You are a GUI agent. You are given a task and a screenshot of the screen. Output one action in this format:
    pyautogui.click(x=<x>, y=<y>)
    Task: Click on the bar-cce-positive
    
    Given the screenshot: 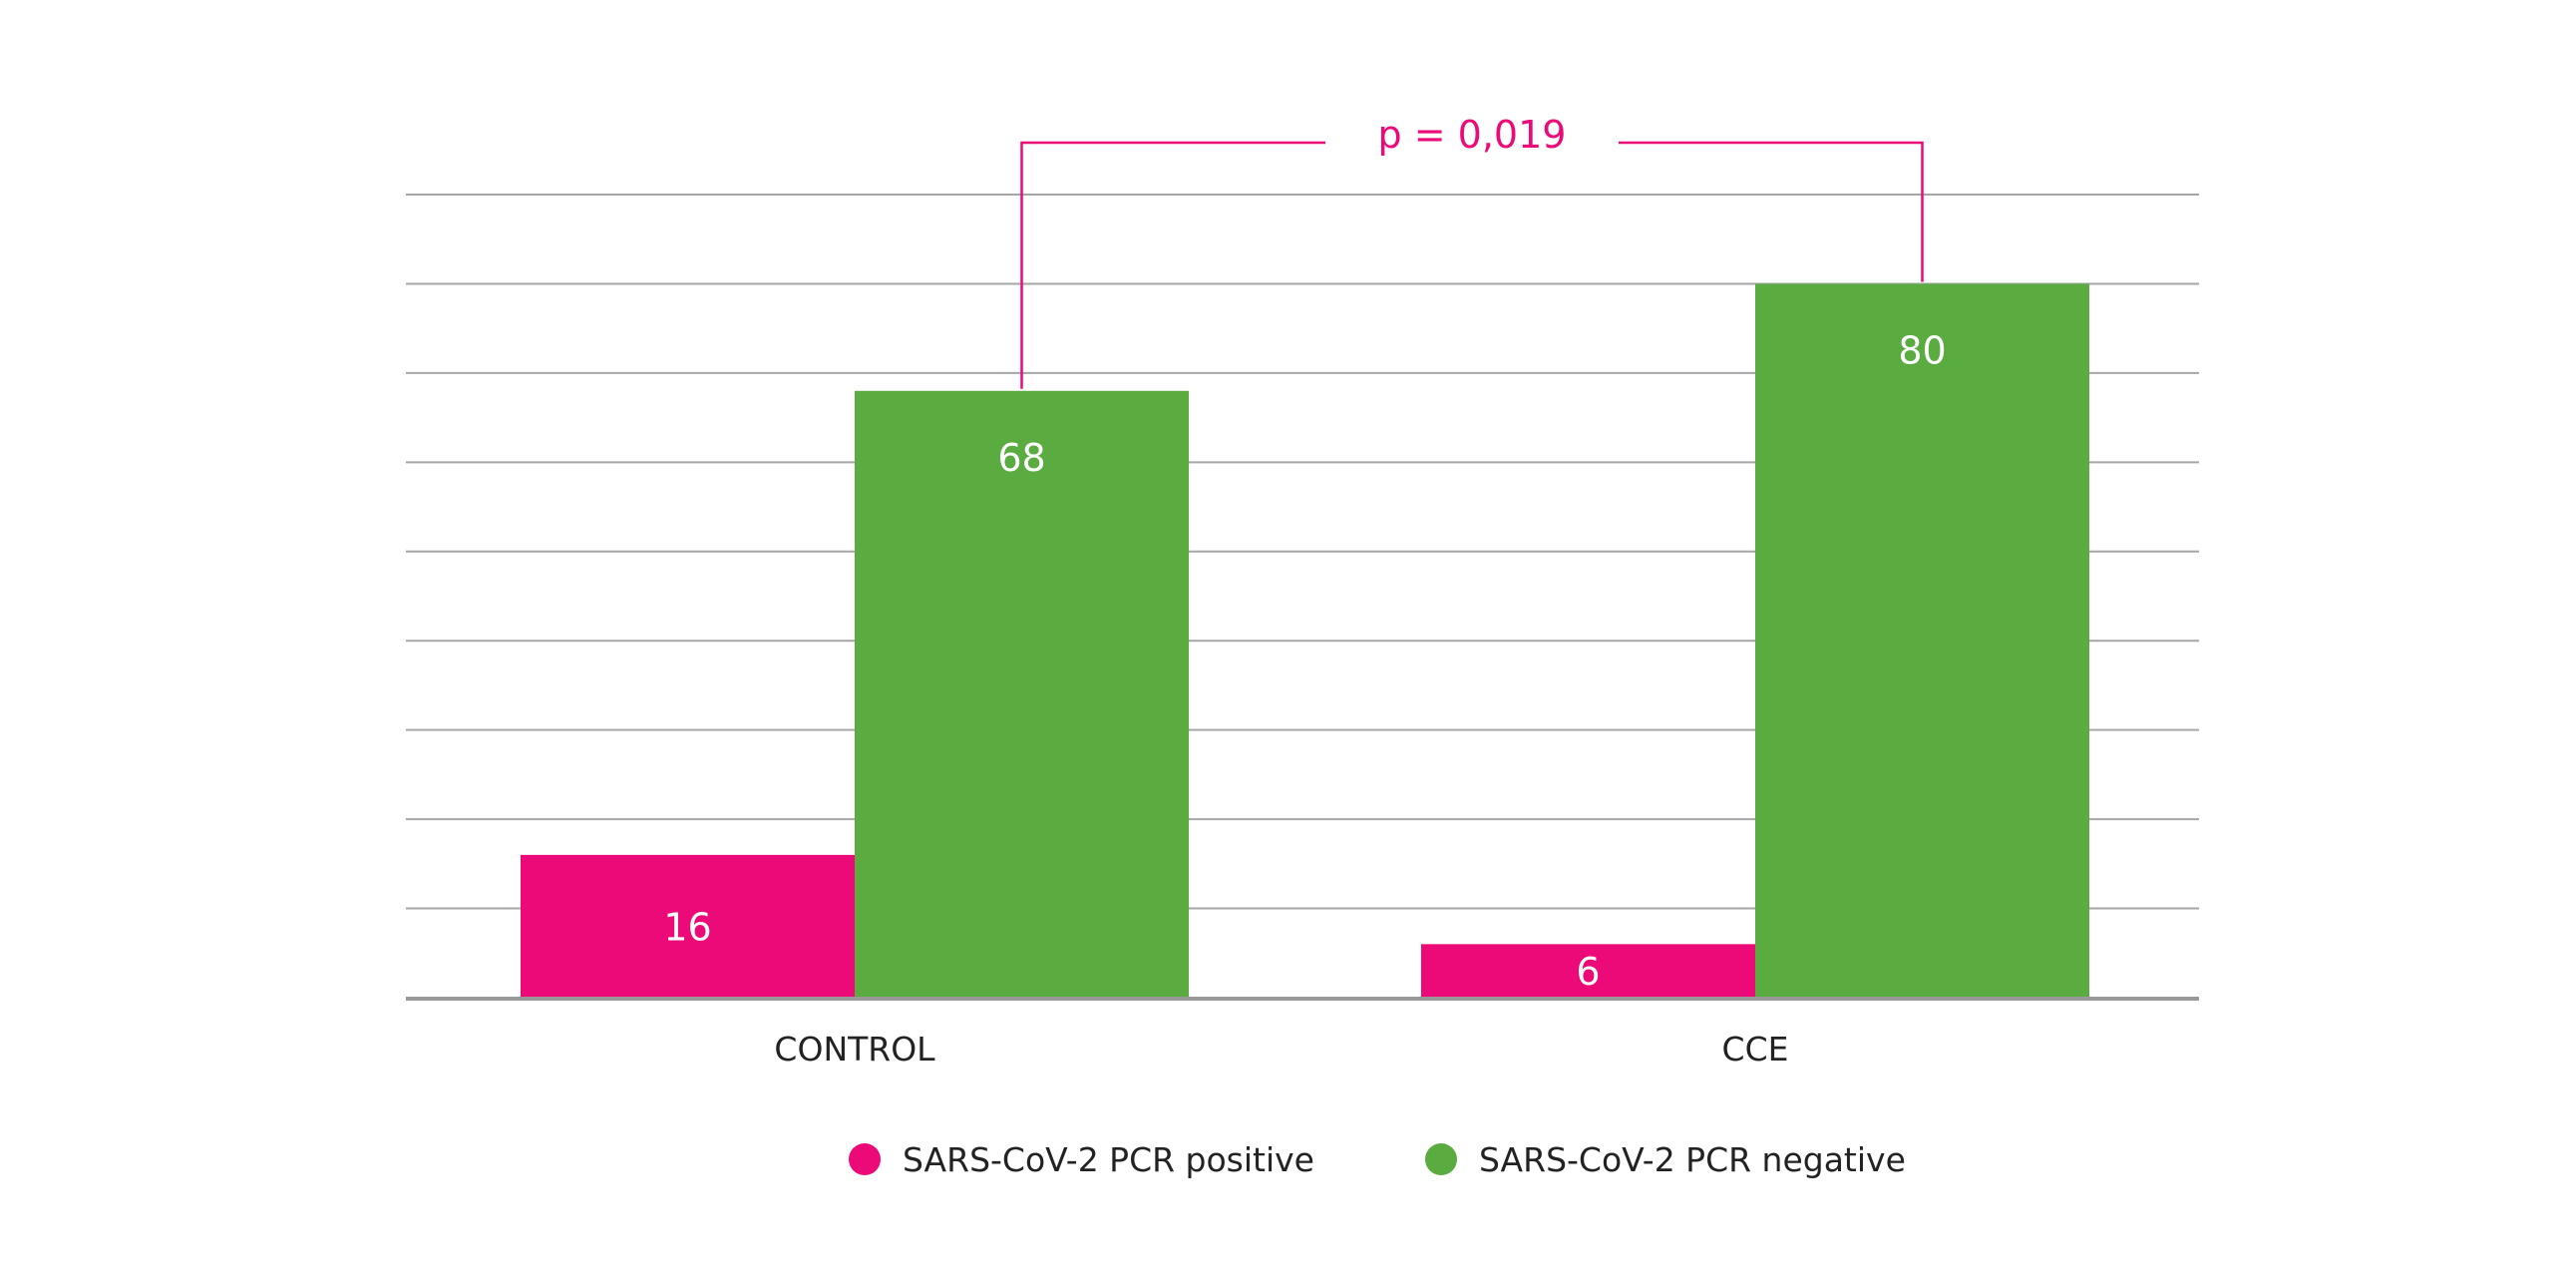 What is the action you would take?
    pyautogui.click(x=1588, y=971)
    